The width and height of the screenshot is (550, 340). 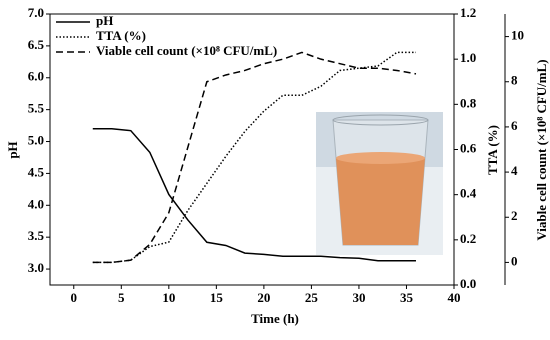 What do you see at coordinates (514, 80) in the screenshot?
I see `y3-tick-label: 8` at bounding box center [514, 80].